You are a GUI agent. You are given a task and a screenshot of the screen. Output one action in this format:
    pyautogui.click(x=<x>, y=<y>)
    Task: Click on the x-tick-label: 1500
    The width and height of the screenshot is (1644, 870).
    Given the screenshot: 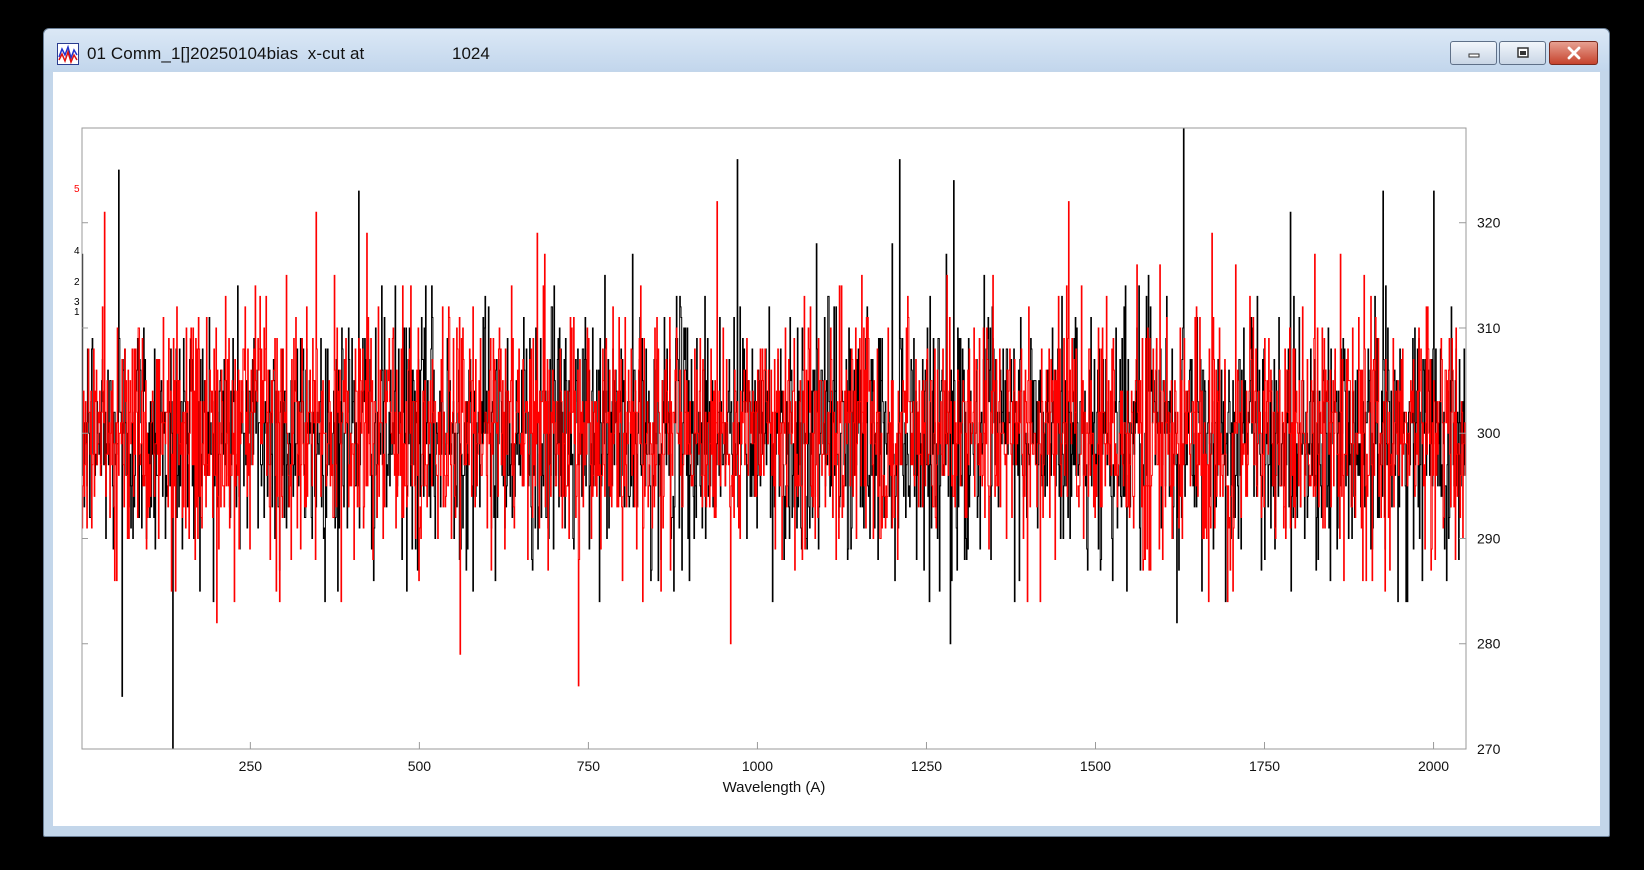 What is the action you would take?
    pyautogui.click(x=1095, y=766)
    